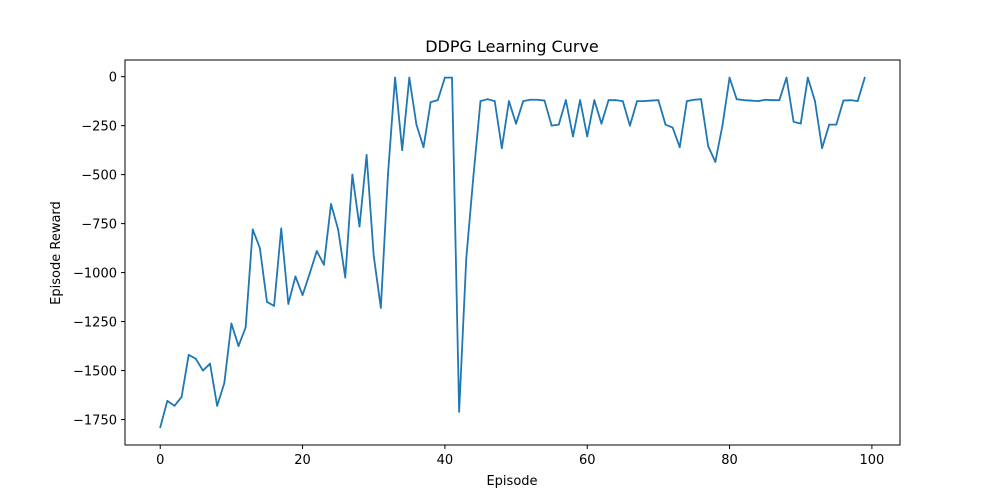 Image resolution: width=1000 pixels, height=500 pixels. I want to click on x-tick-label: 0, so click(160, 460).